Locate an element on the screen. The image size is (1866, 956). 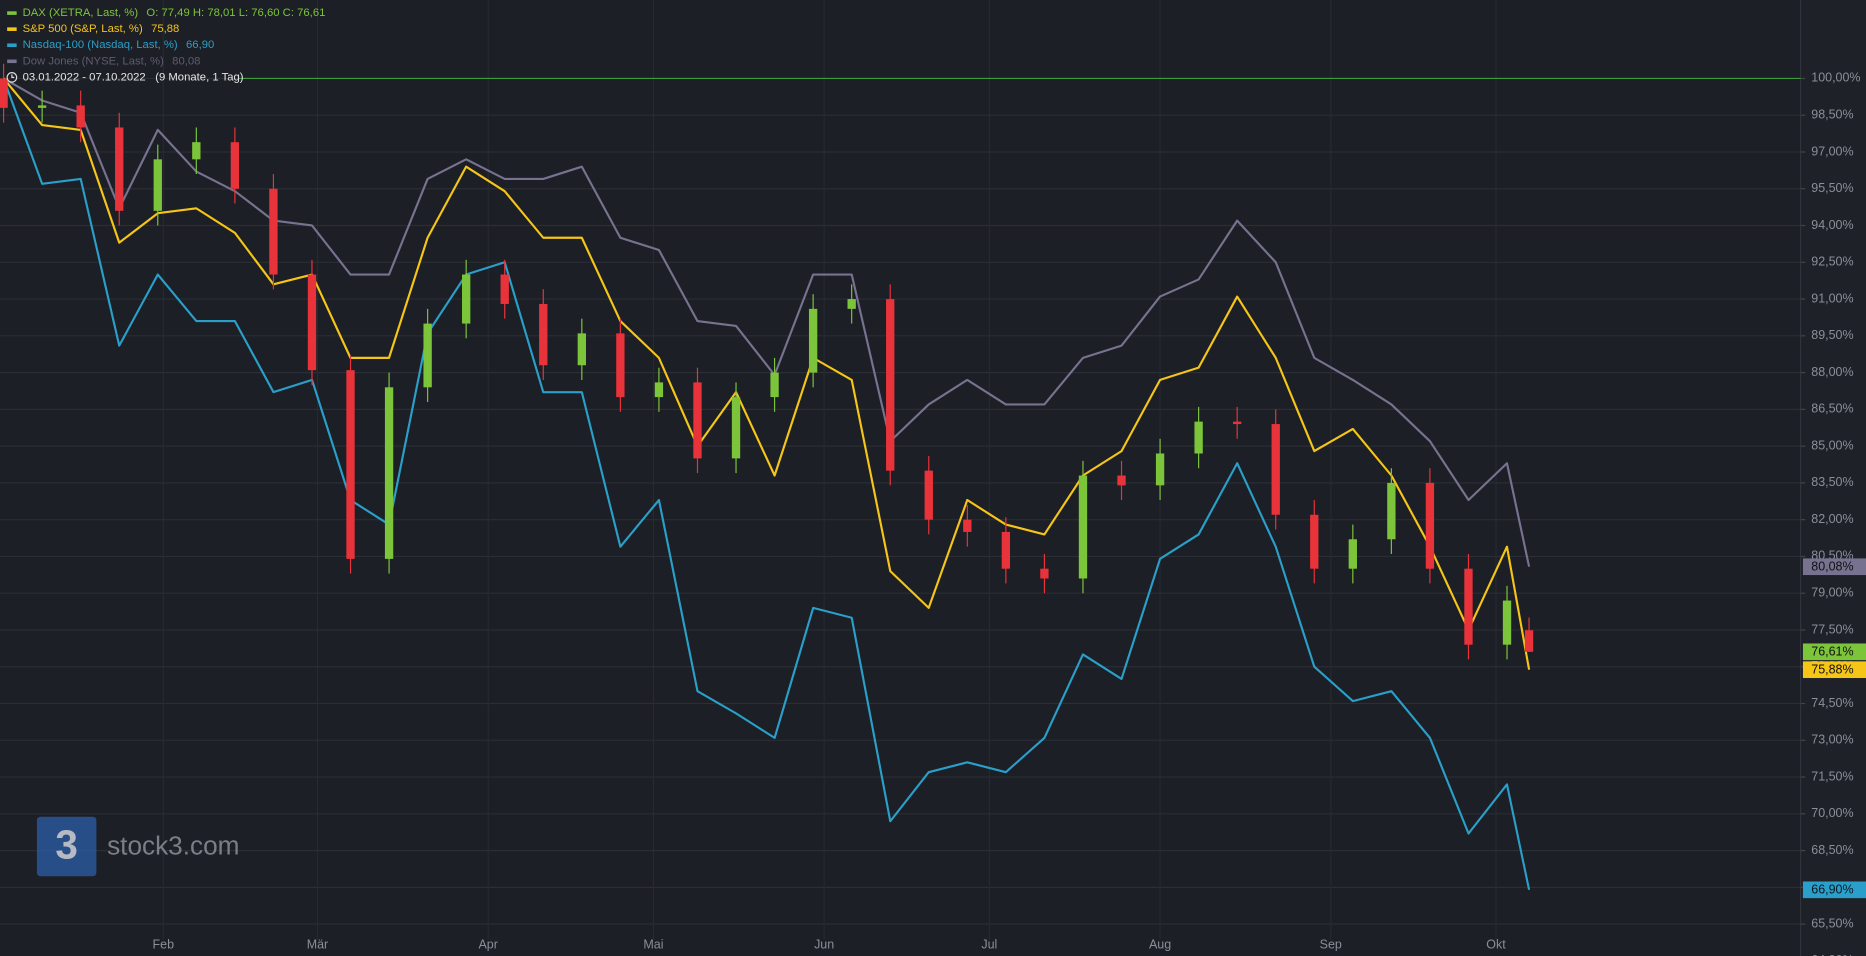
x-tick-label: Feb is located at coordinates (164, 945).